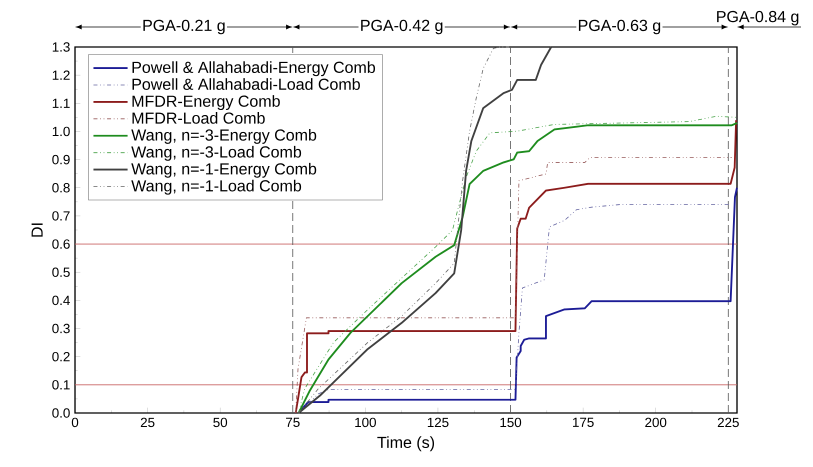 The image size is (813, 467). Describe the element at coordinates (61, 329) in the screenshot. I see `y-tick-label: 0.3` at that location.